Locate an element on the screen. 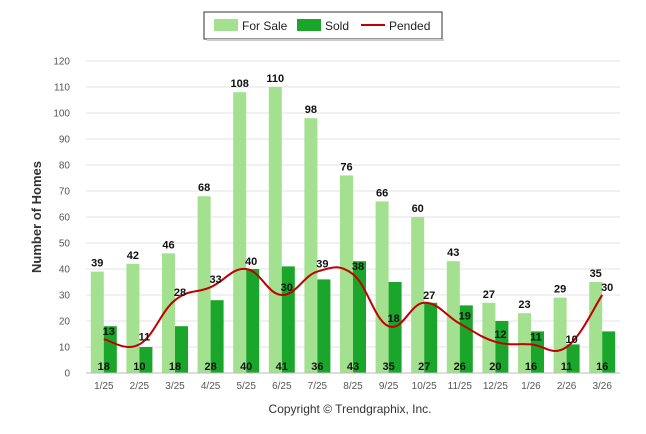  legend-box is located at coordinates (323, 25).